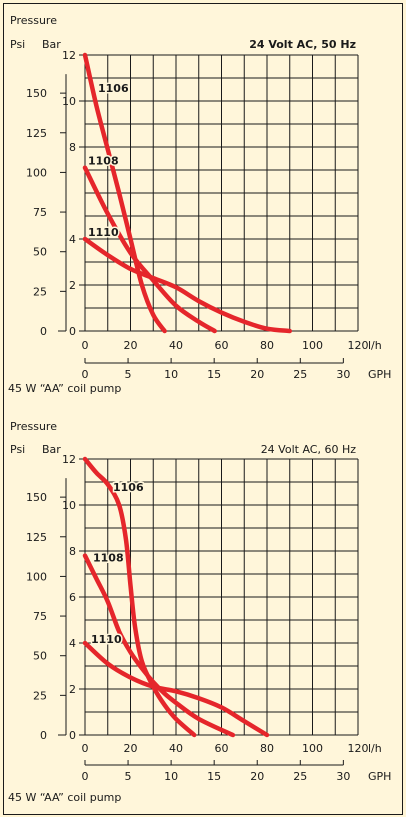  What do you see at coordinates (302, 44) in the screenshot?
I see `chart-title: 24 Volt AC, 50 Hz` at bounding box center [302, 44].